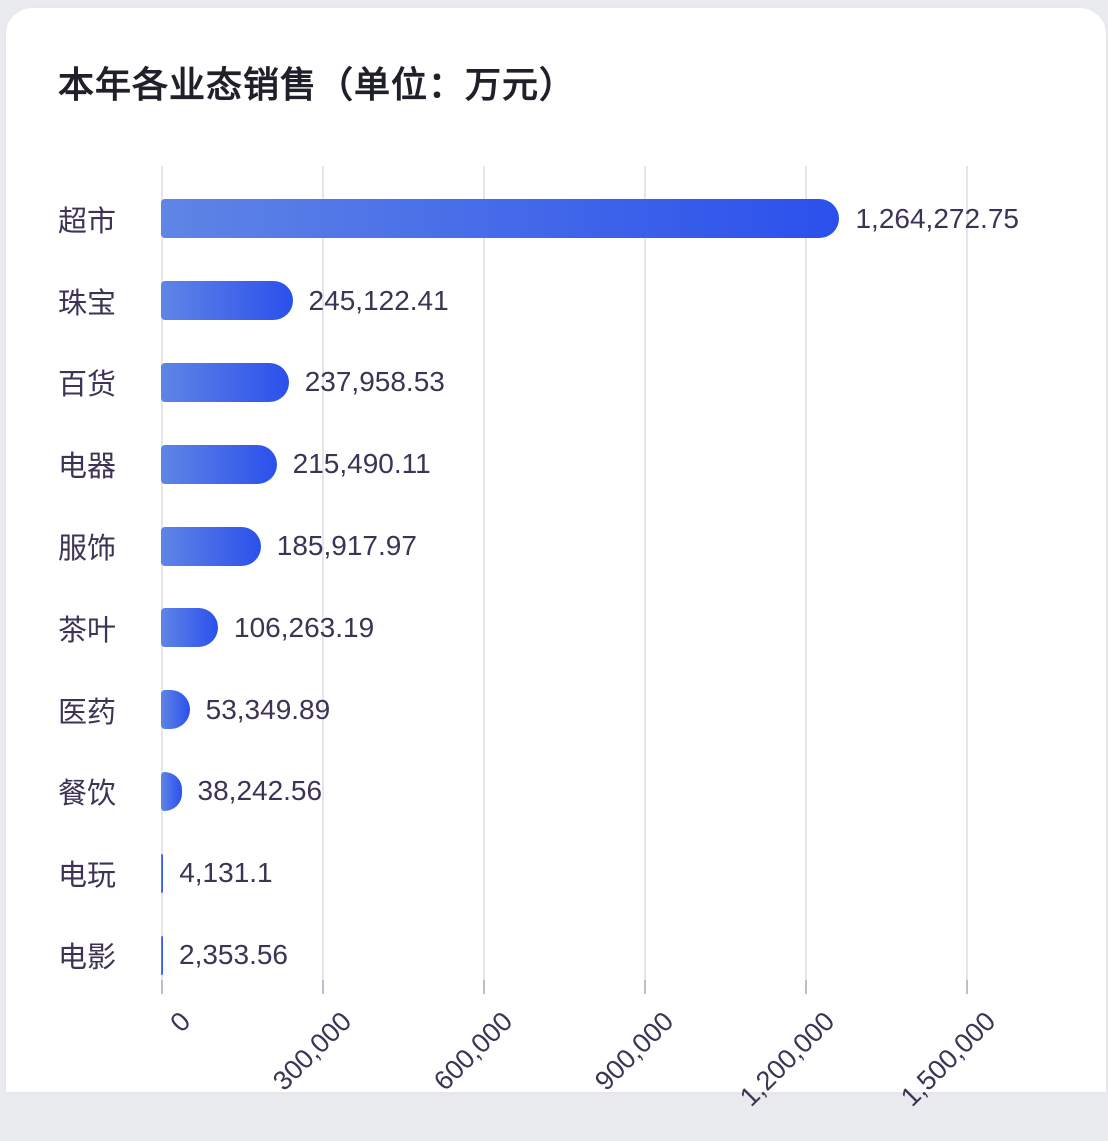 This screenshot has width=1108, height=1141. What do you see at coordinates (473, 1051) in the screenshot?
I see `x-tick-label: 600,000` at bounding box center [473, 1051].